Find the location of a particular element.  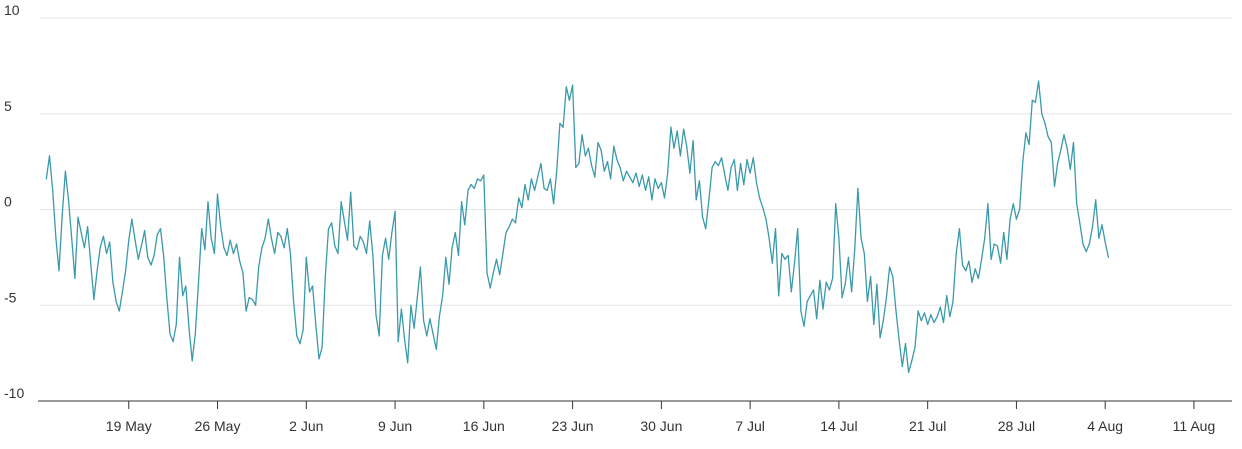

y-tick-label: 10 is located at coordinates (12, 10).